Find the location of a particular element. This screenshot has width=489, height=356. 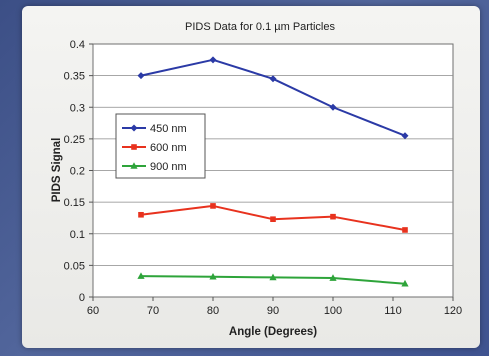

y-tick-label: 0.2 is located at coordinates (77, 172).